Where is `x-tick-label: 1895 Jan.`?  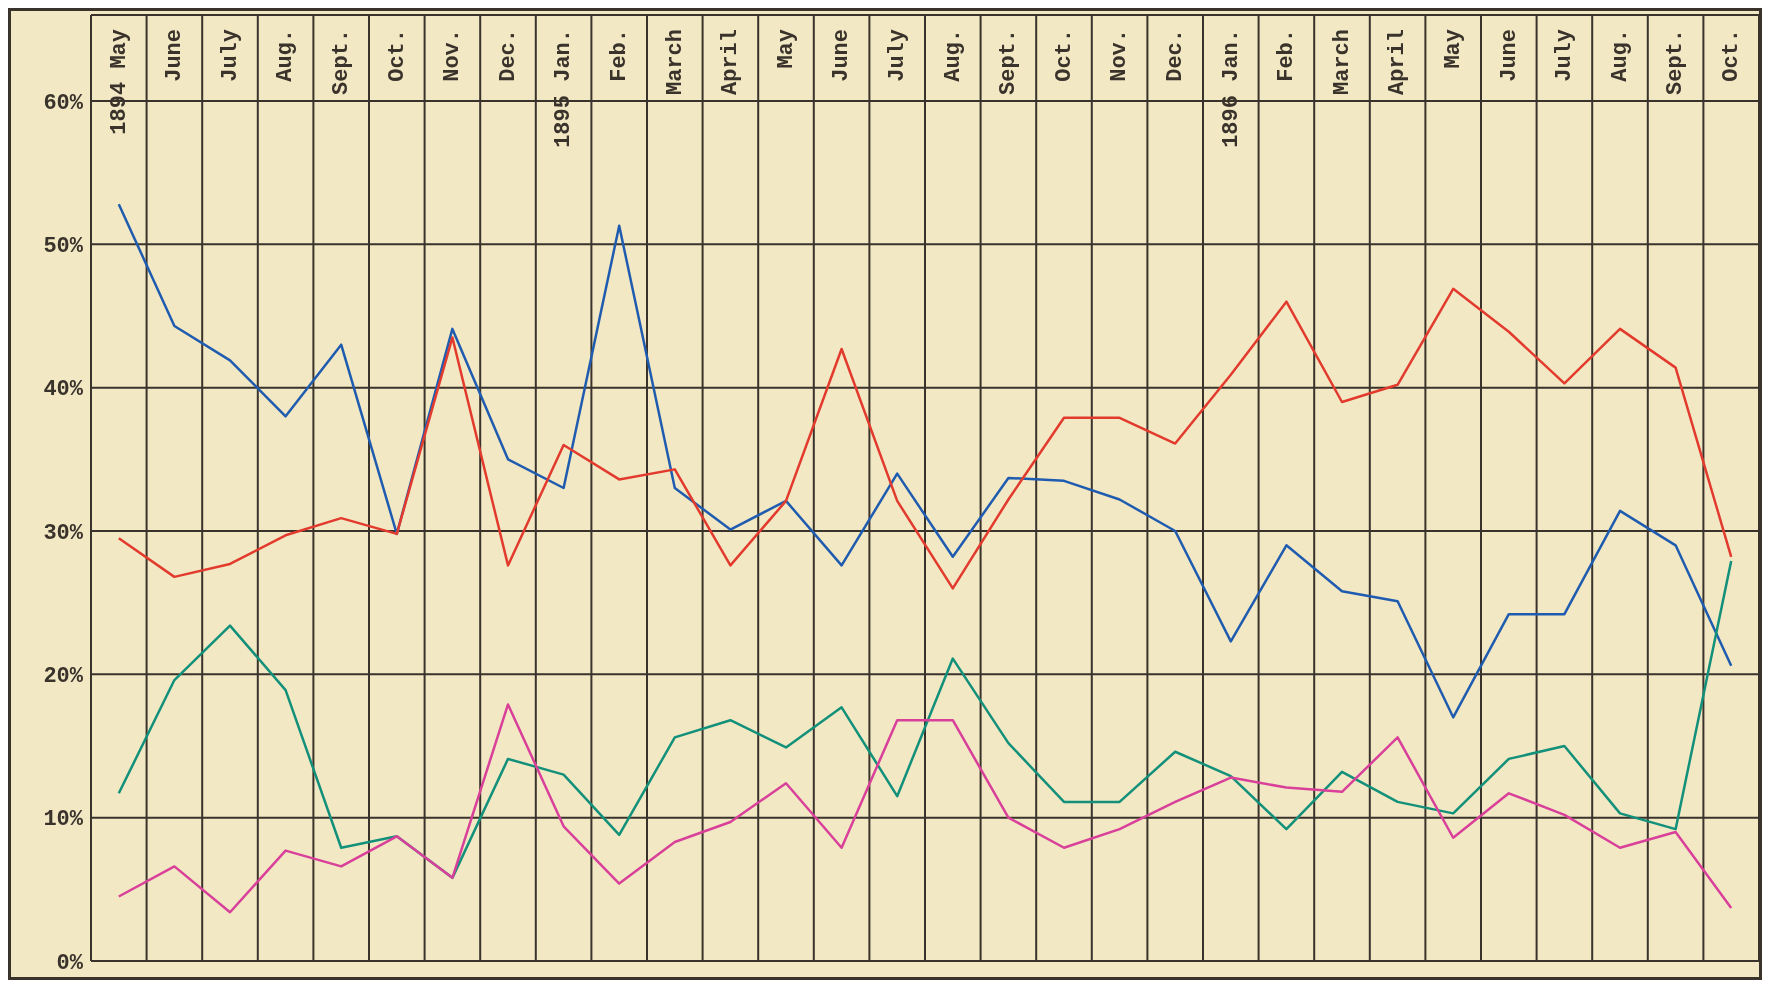
x-tick-label: 1895 Jan. is located at coordinates (564, 88).